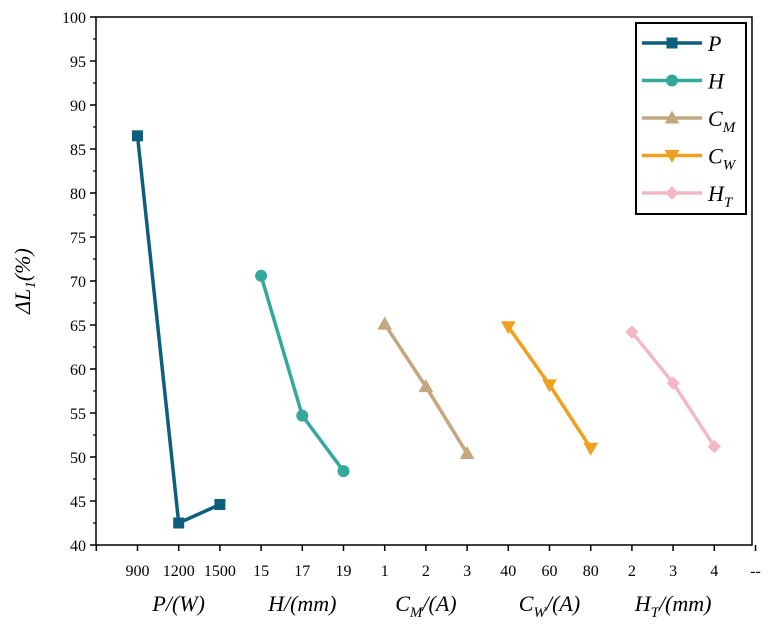  What do you see at coordinates (78, 150) in the screenshot?
I see `y-tick-label: 85` at bounding box center [78, 150].